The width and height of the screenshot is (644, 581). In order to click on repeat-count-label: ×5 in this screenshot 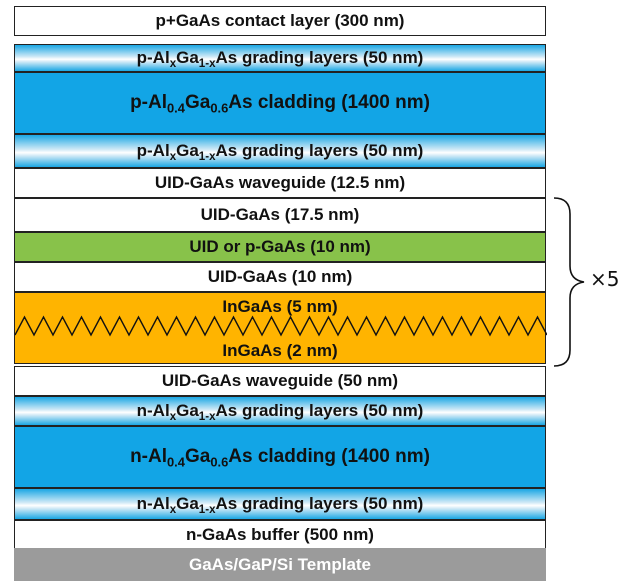, I will do `click(605, 279)`.